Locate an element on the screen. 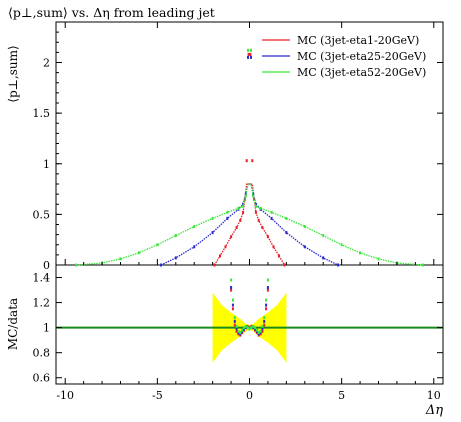  y-tick-label: 2 is located at coordinates (46, 63).